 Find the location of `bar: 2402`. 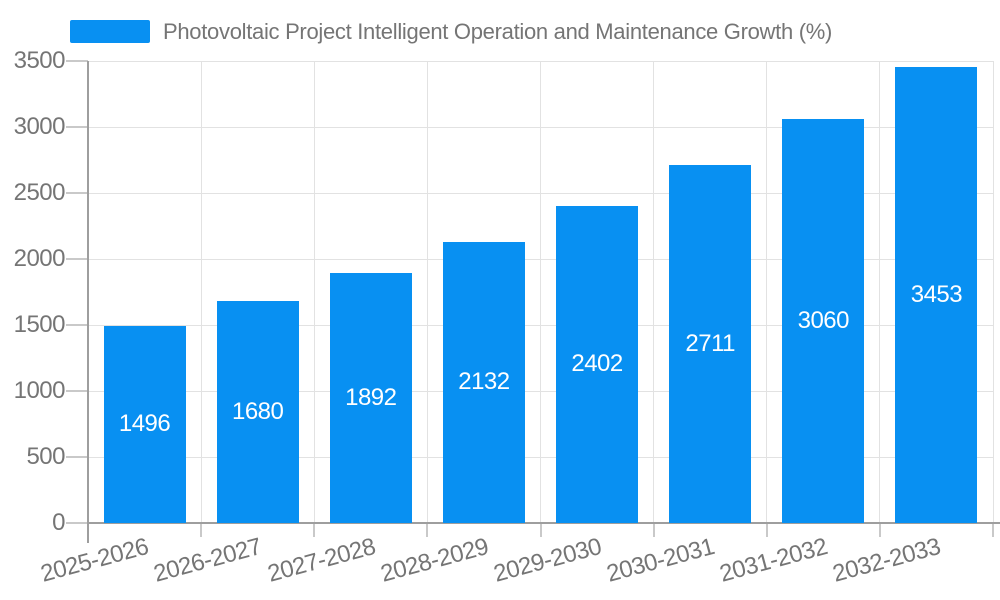

bar: 2402 is located at coordinates (597, 364).